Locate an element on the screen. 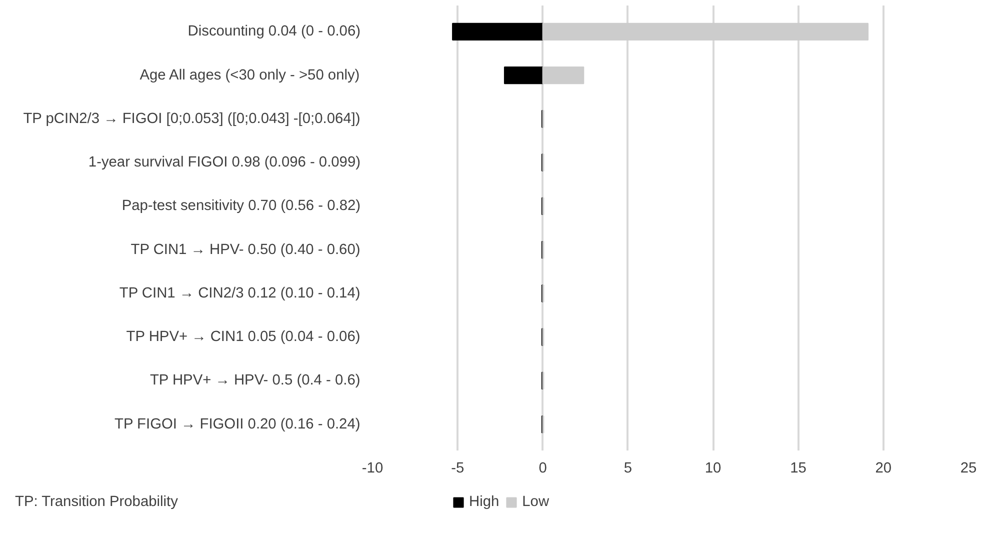 The height and width of the screenshot is (546, 988). x-tick-label: 10 is located at coordinates (713, 468).